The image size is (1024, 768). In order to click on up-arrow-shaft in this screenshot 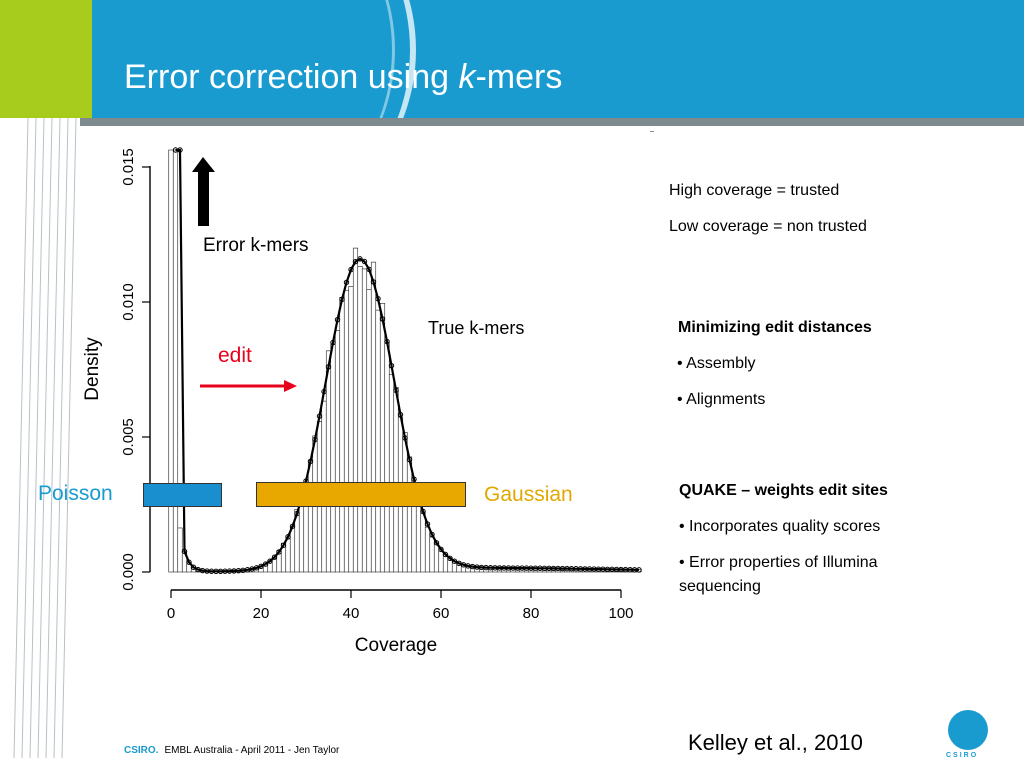, I will do `click(203, 197)`.